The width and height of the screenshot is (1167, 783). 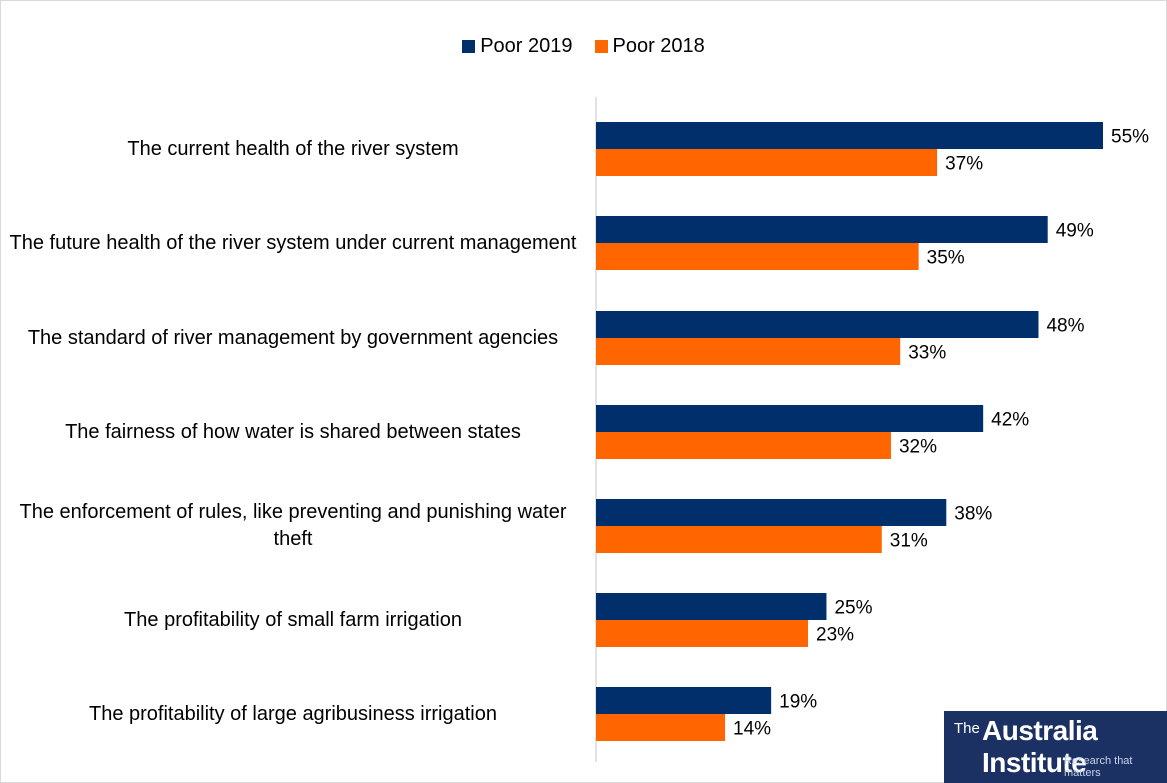 What do you see at coordinates (964, 164) in the screenshot?
I see `data-label-poor-2018: 37%` at bounding box center [964, 164].